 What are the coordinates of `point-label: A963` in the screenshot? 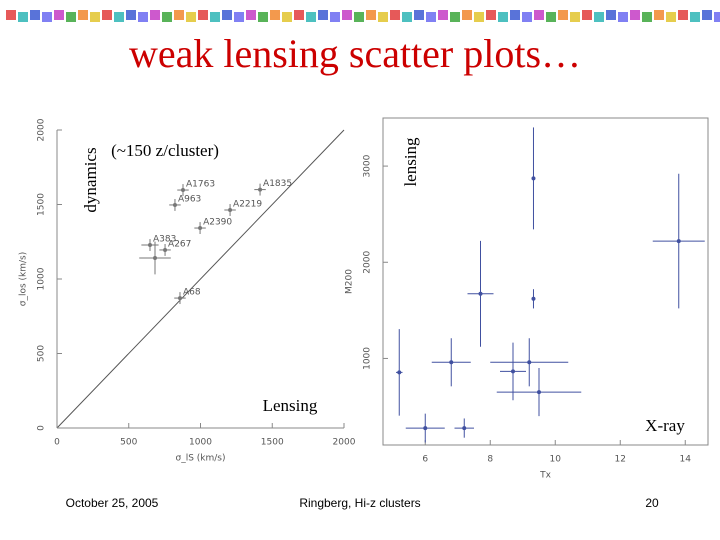 It's located at (189, 199).